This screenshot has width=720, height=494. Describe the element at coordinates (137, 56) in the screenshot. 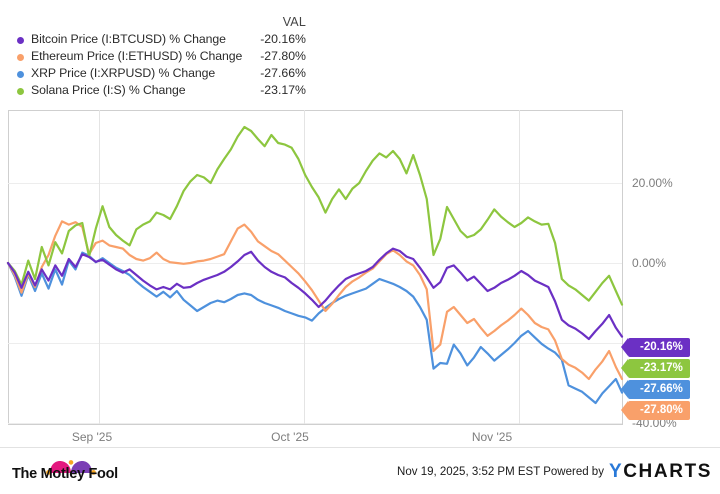

I see `legend-series-label: Ethereum Price (I:ETHUSD) % Change` at that location.